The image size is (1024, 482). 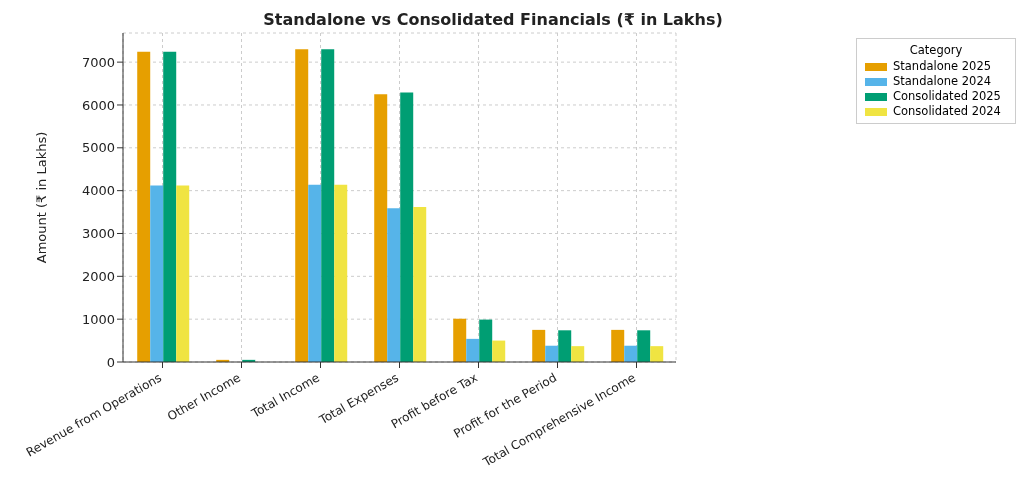 What do you see at coordinates (98, 276) in the screenshot?
I see `y-tick-label: 2000` at bounding box center [98, 276].